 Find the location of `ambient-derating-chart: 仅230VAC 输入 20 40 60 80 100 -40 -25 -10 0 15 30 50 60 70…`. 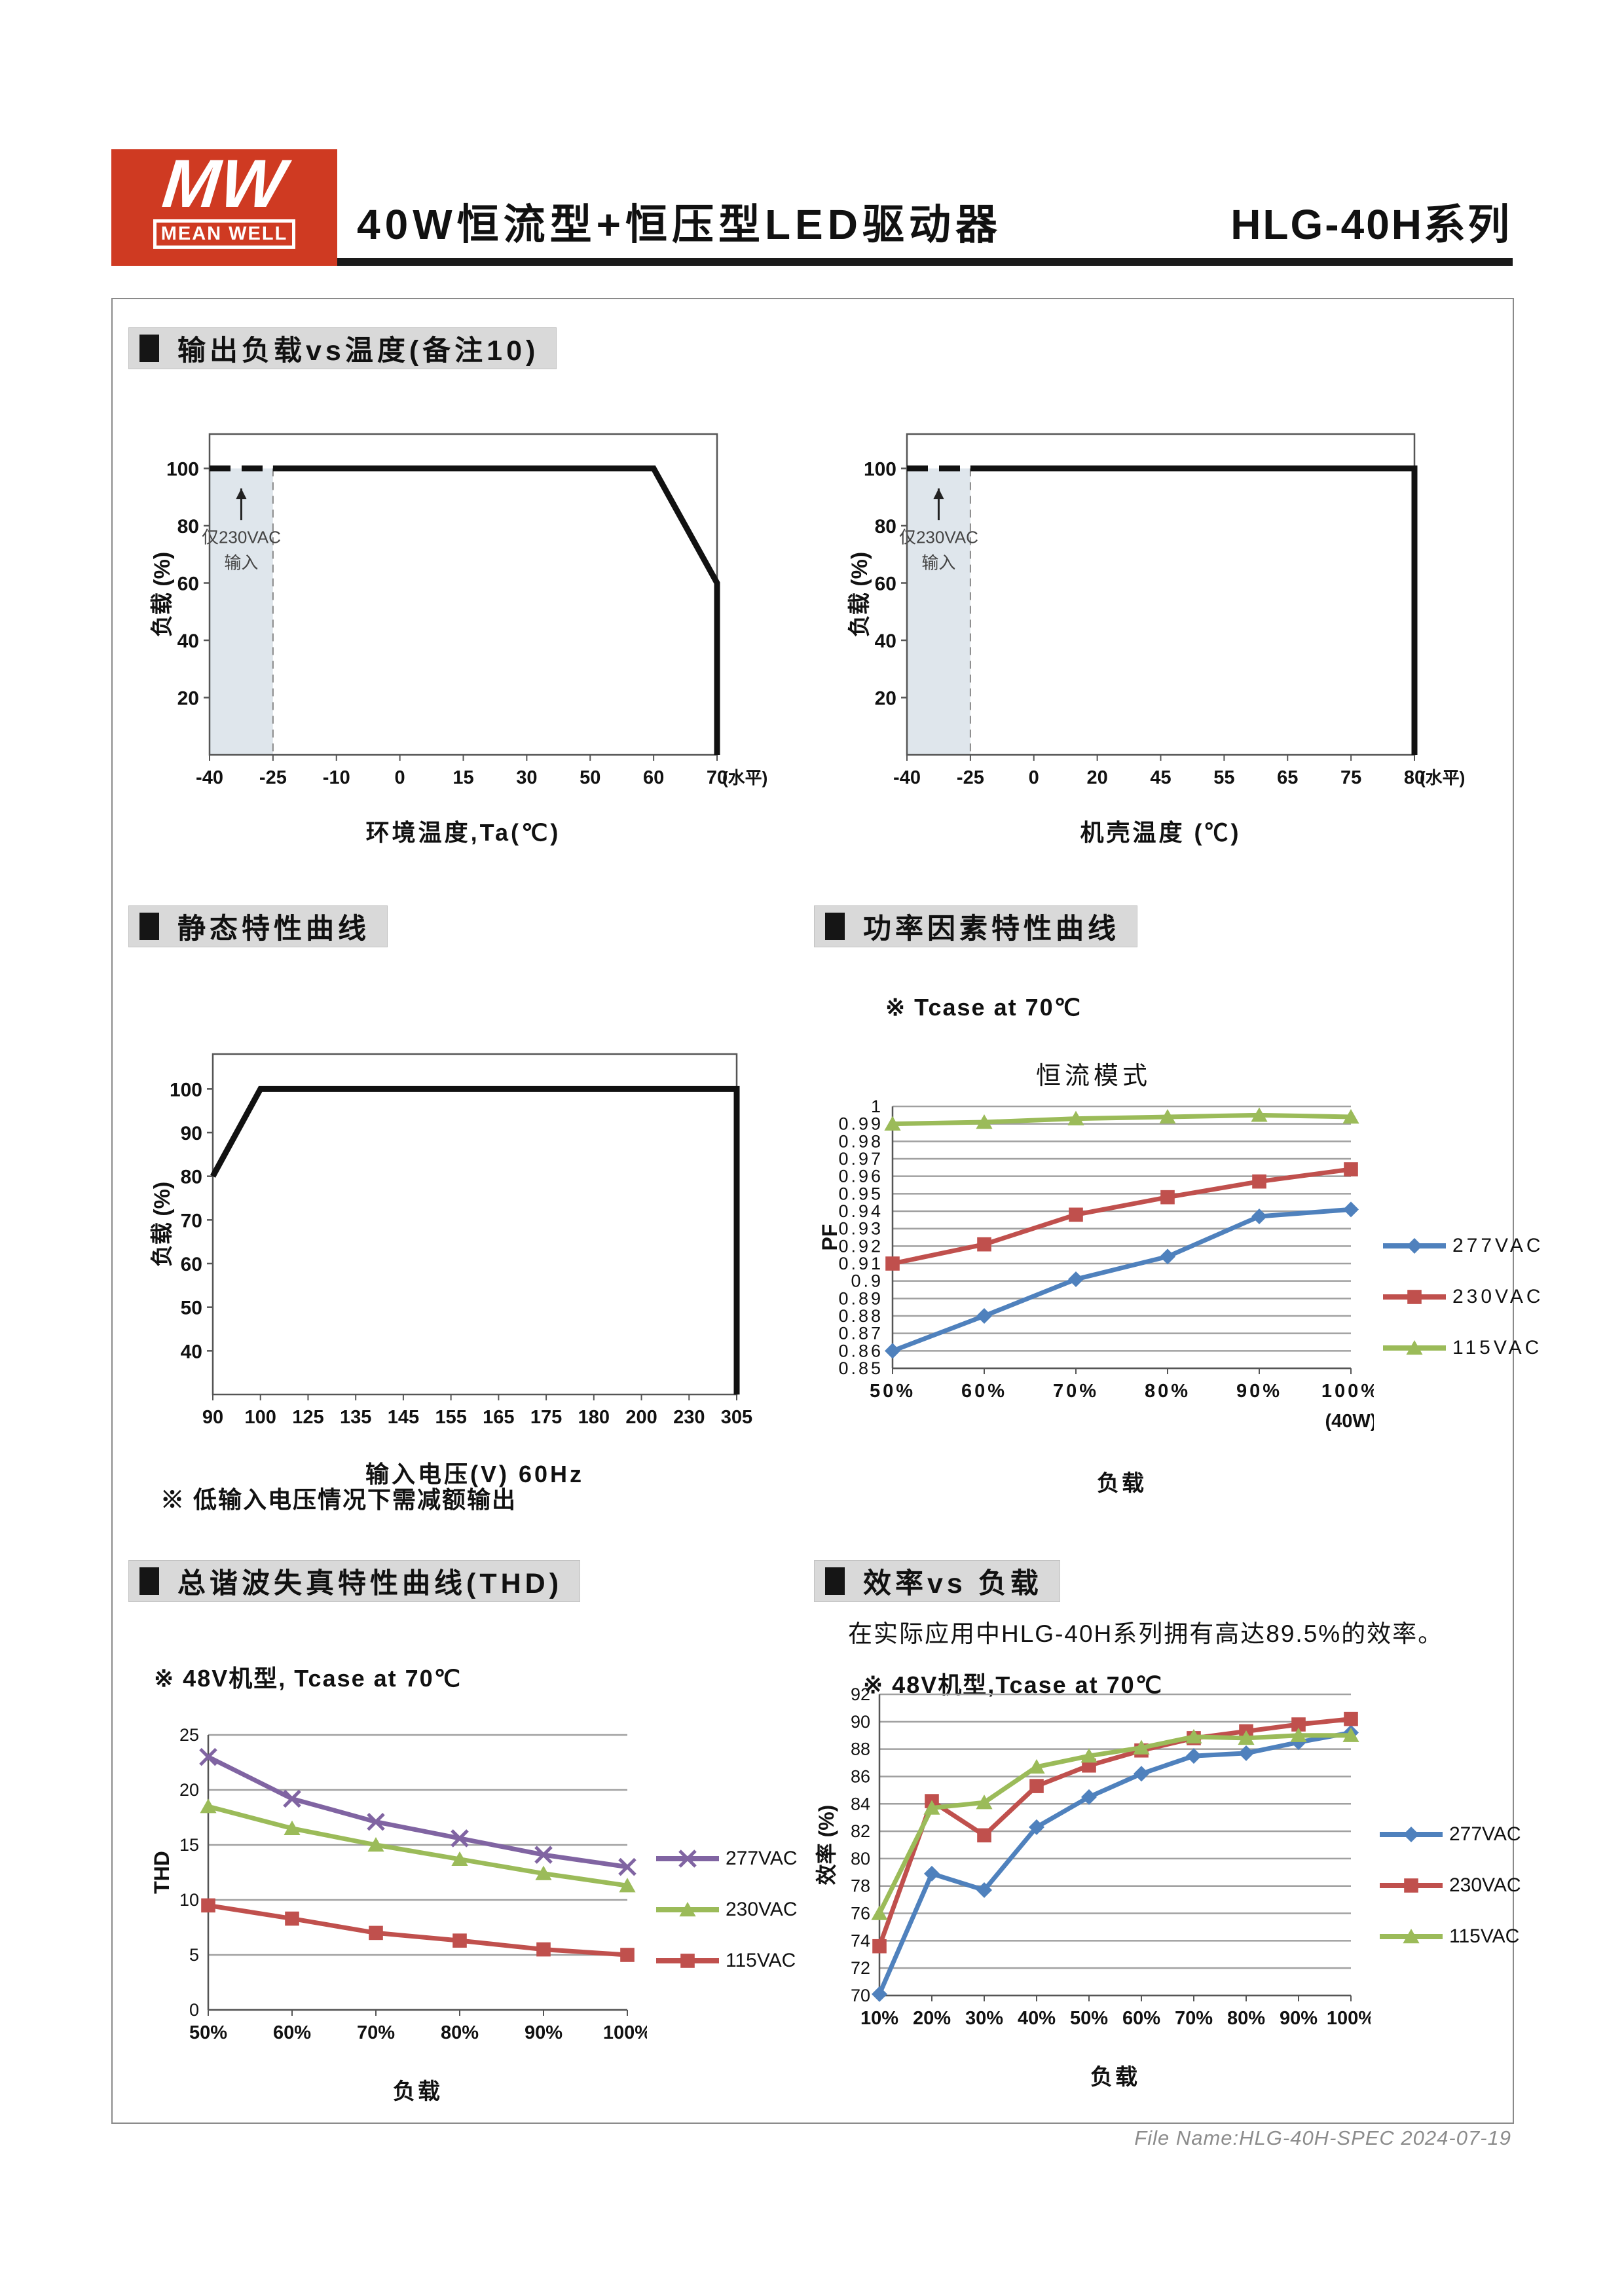

ambient-derating-chart: 仅230VAC 输入 20 40 60 80 100 -40 -25 -10 0 15 30 50 60 70… is located at coordinates (458, 635).